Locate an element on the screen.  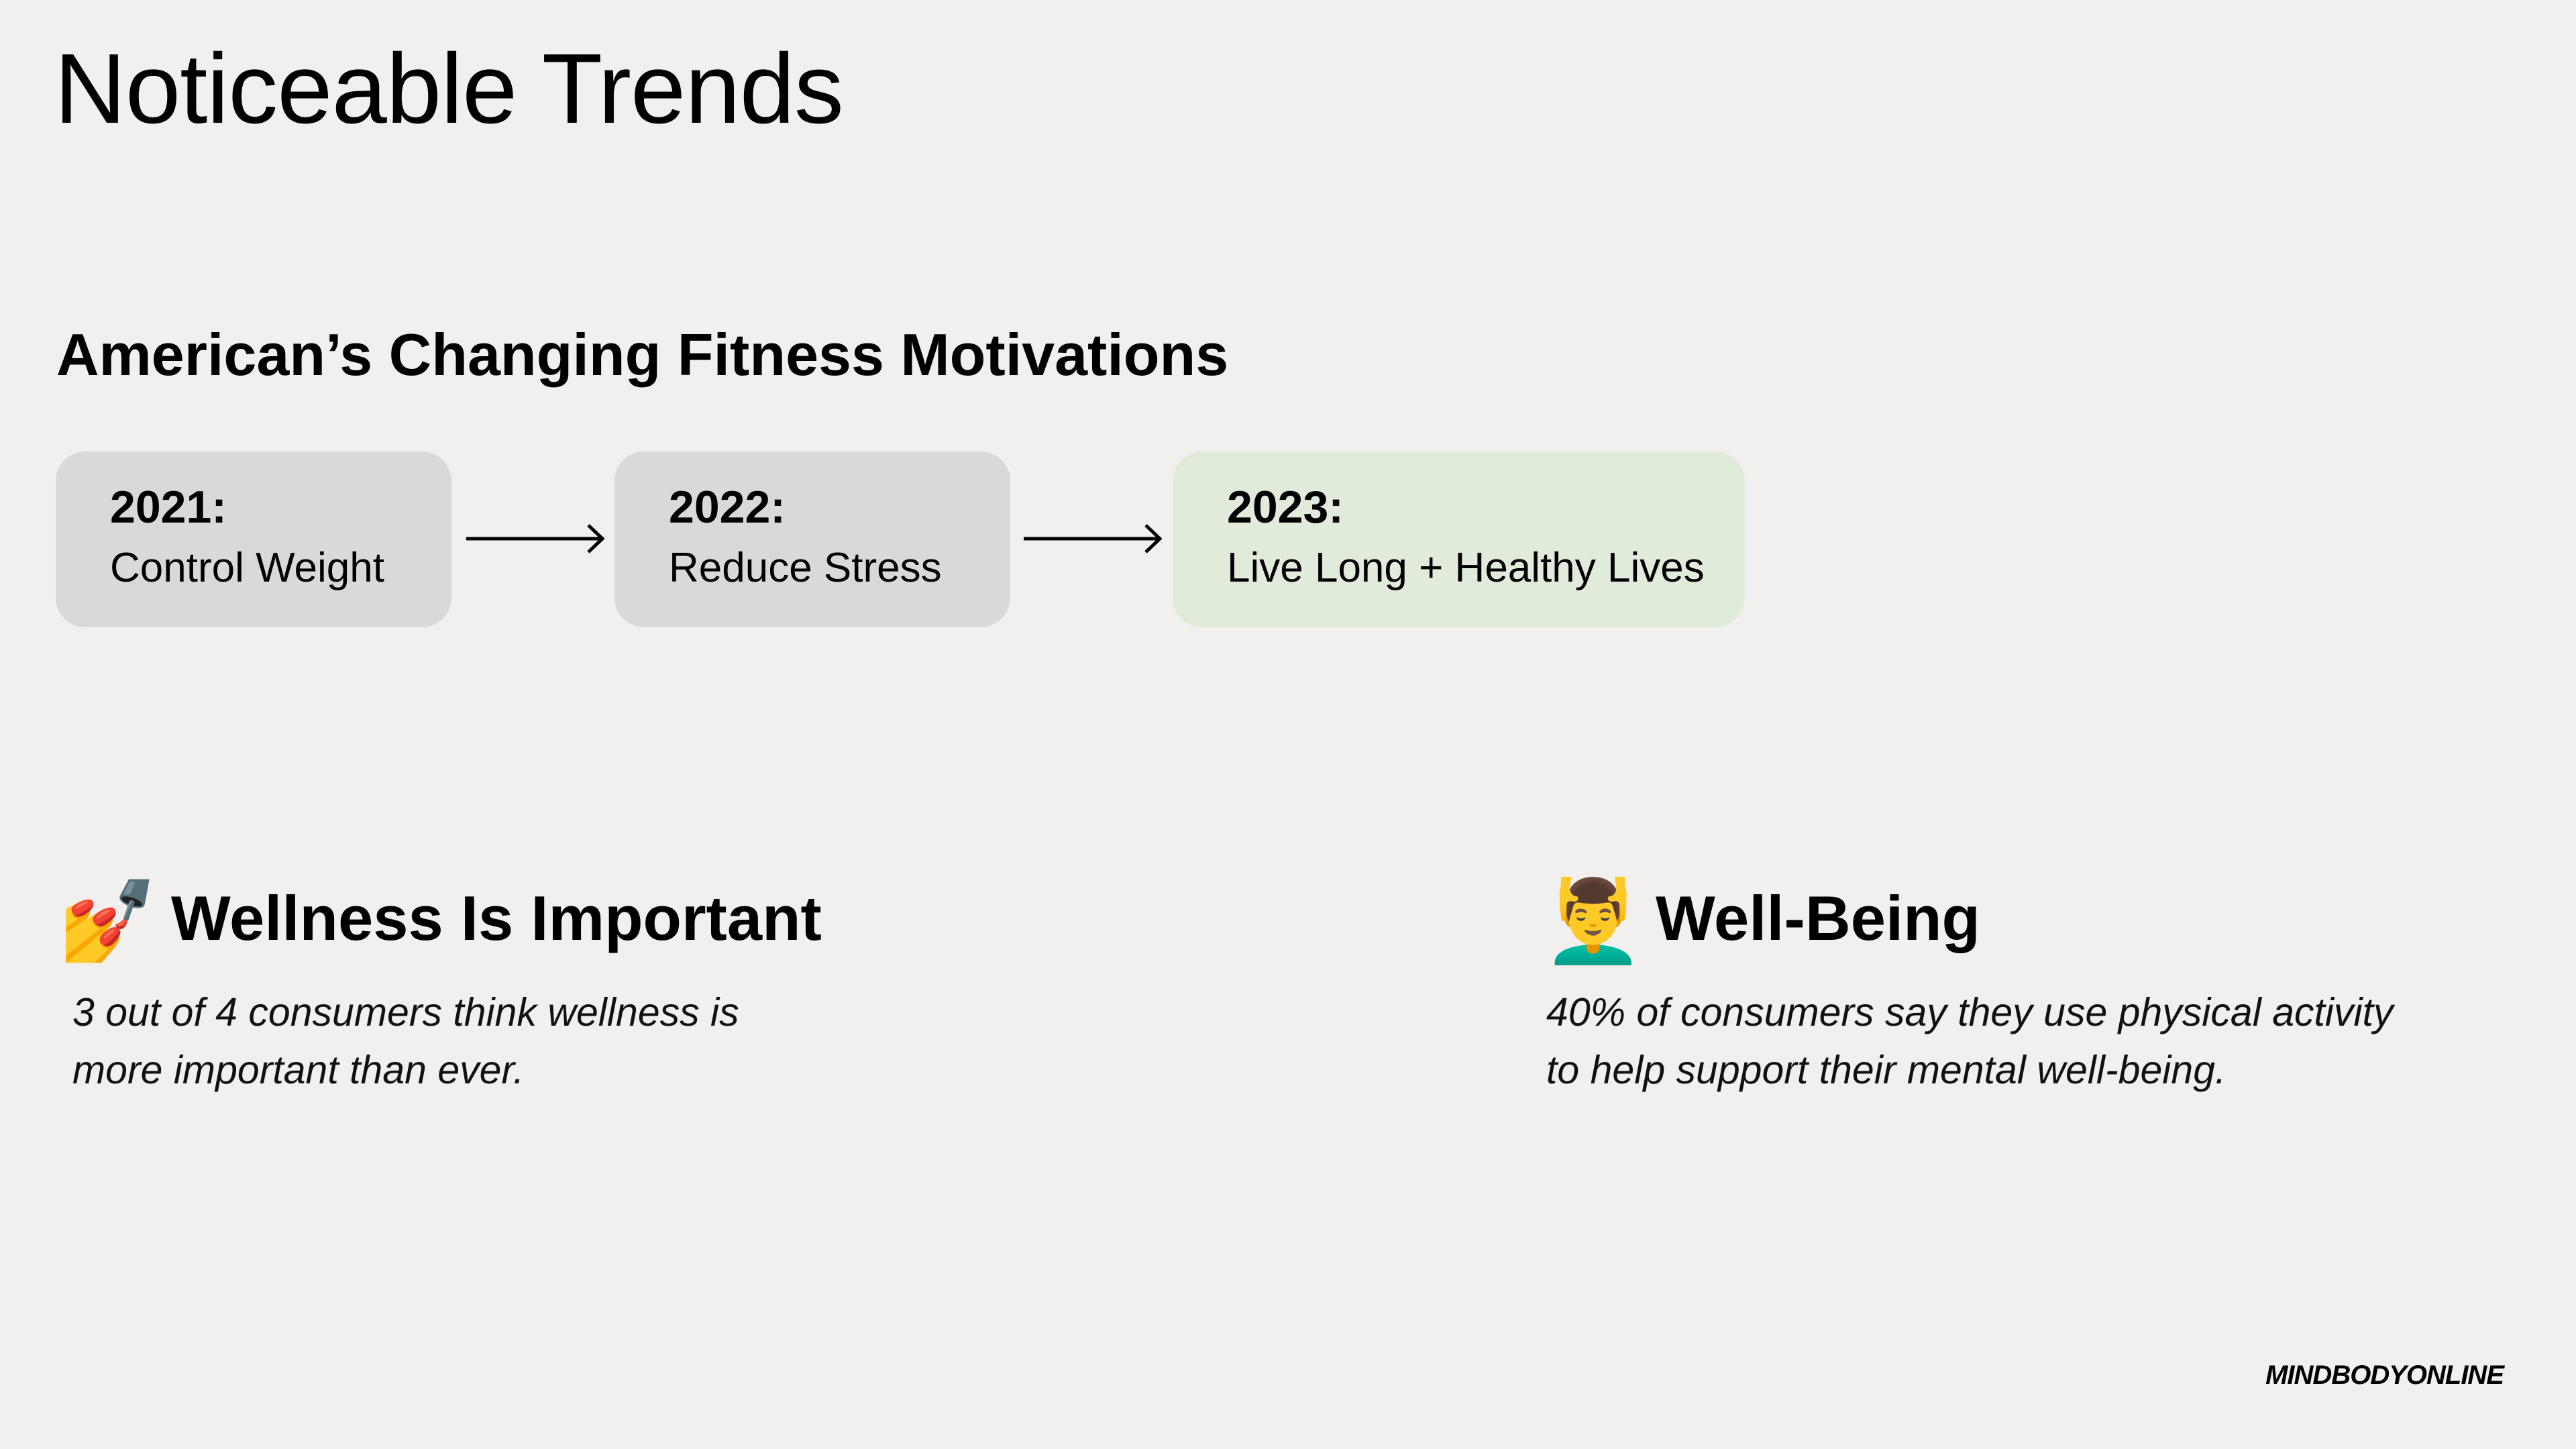
section-heading-well-being: Well-Being is located at coordinates (1818, 918).